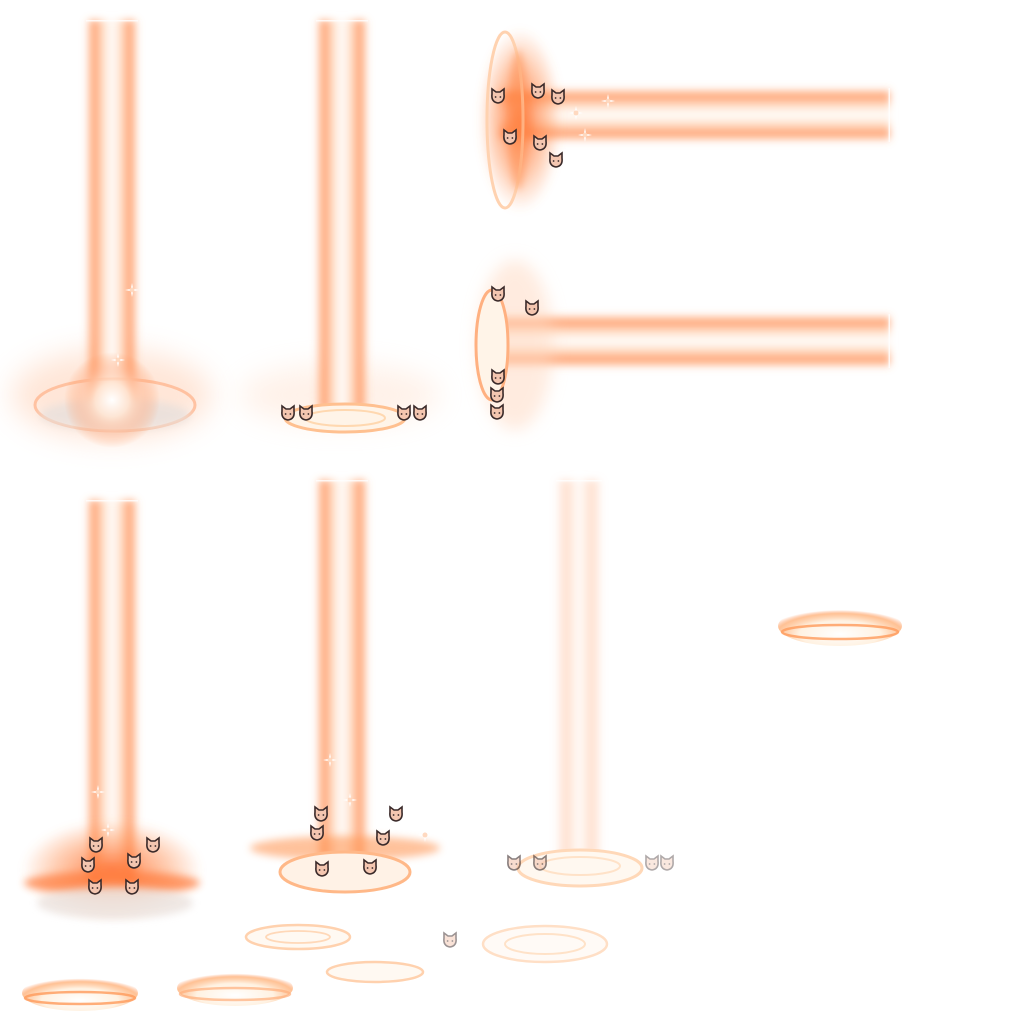  Describe the element at coordinates (840, 626) in the screenshot. I see `ground-dome` at that location.